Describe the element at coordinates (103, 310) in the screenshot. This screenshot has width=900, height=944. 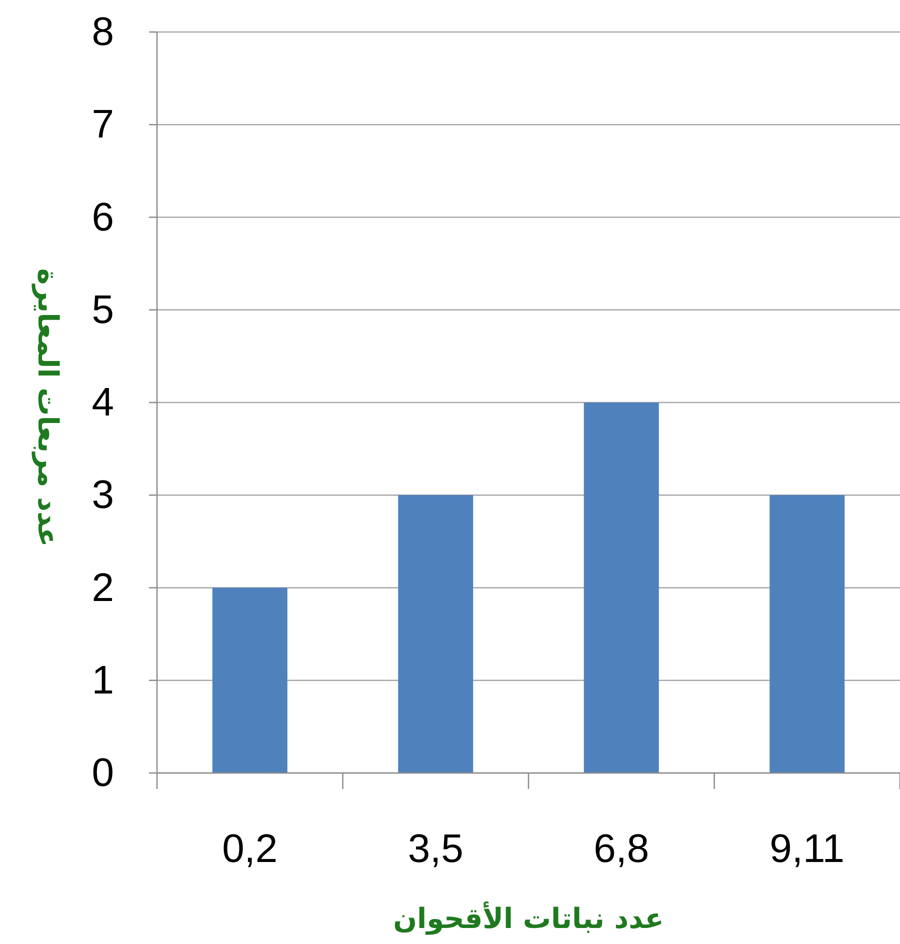
I see `y-tick-label: 5` at that location.